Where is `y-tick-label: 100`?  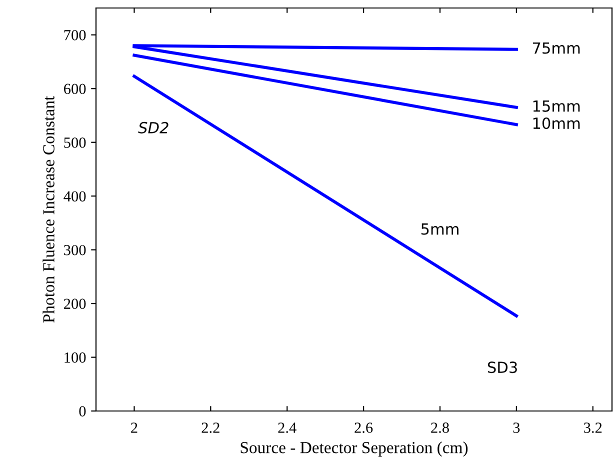 y-tick-label: 100 is located at coordinates (75, 357).